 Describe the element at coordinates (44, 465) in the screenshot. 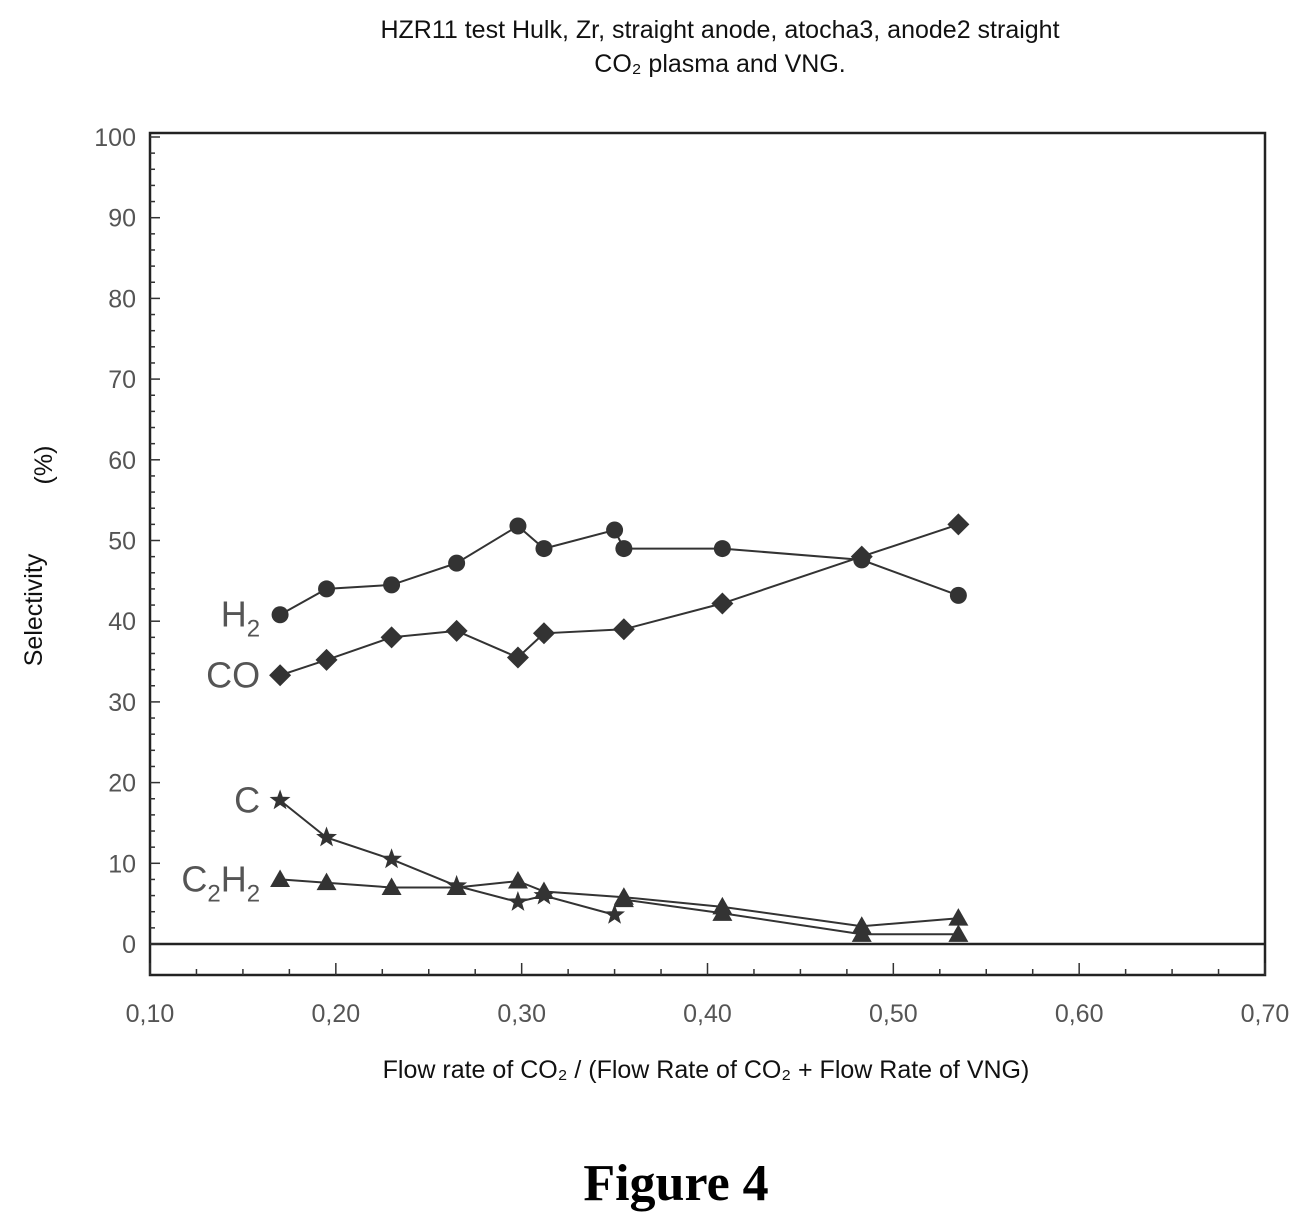

I see `y-axis-unit: (%)` at that location.